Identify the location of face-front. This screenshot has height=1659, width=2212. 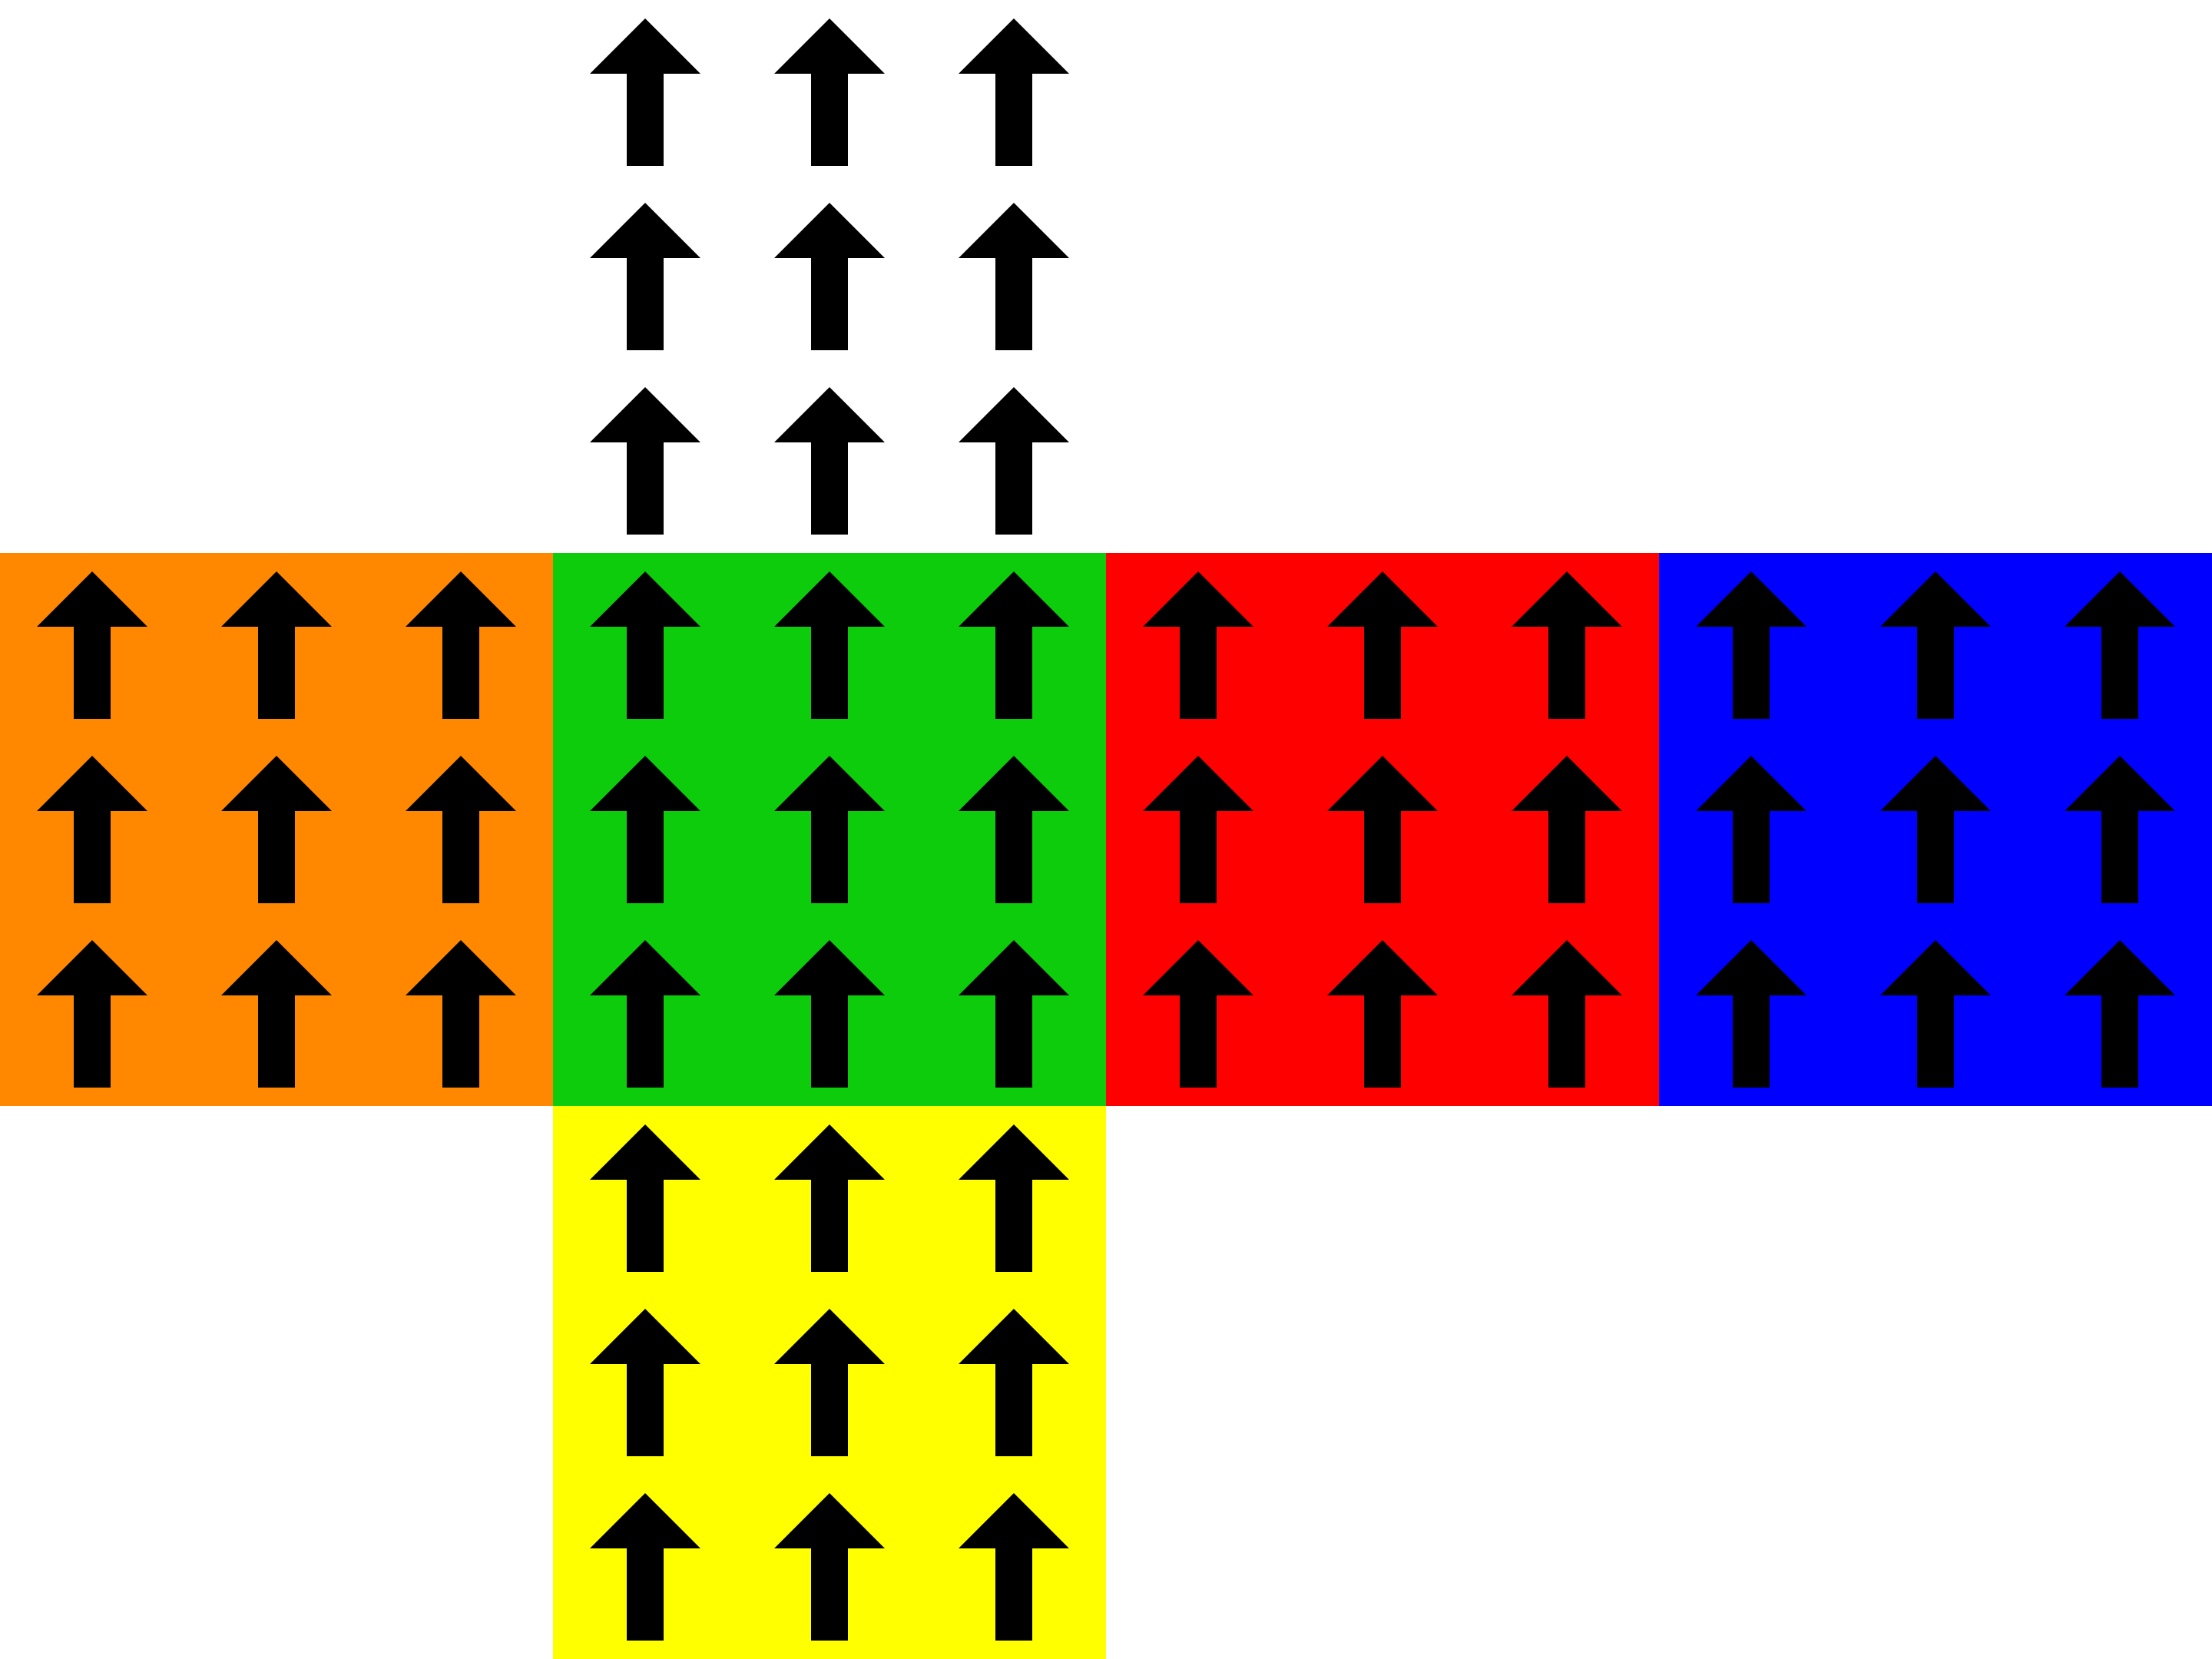
(829, 829).